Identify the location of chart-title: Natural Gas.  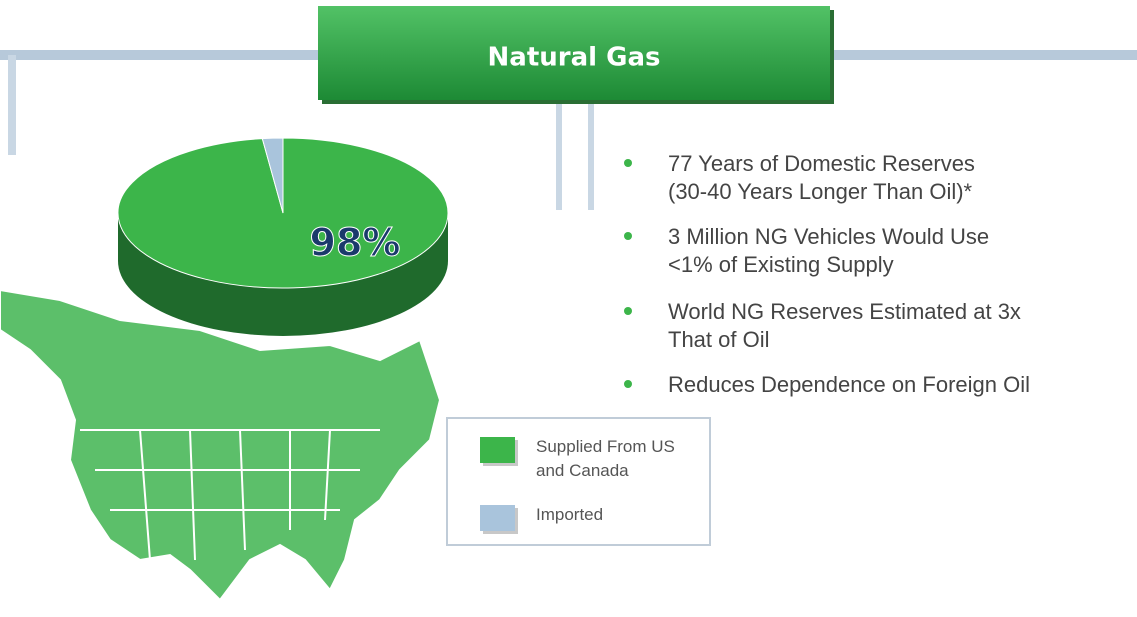
(574, 58).